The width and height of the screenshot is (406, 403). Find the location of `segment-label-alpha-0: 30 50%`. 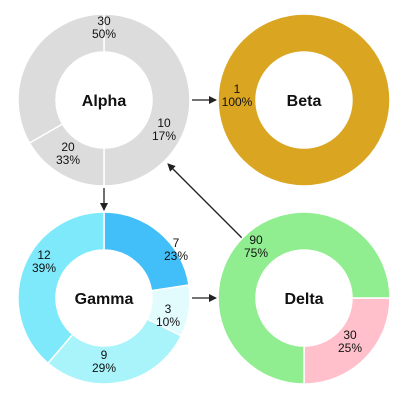

segment-label-alpha-0: 30 50% is located at coordinates (104, 27).